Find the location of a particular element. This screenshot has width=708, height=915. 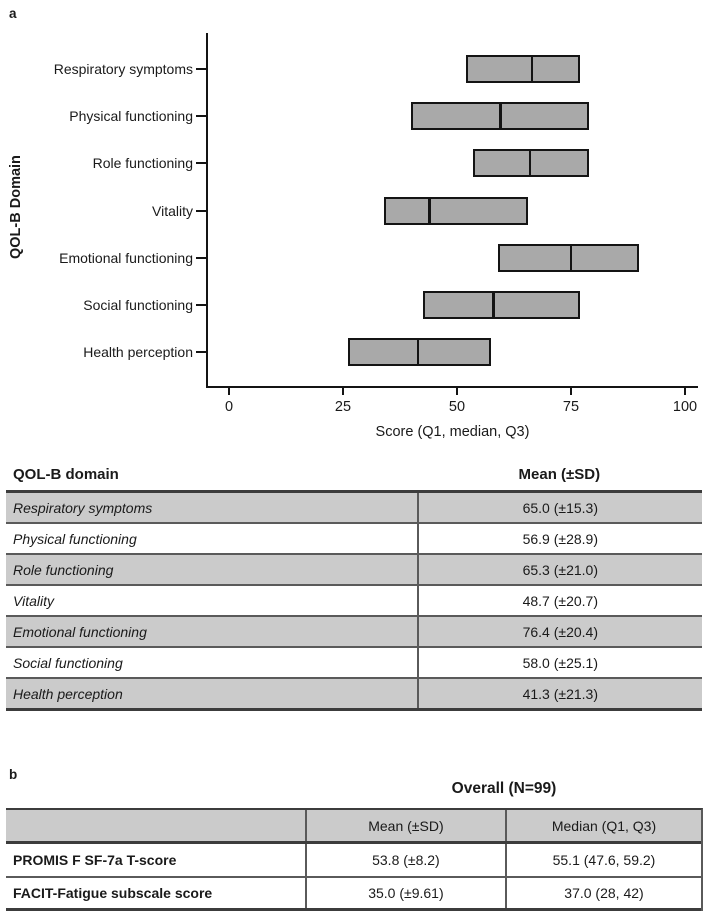

box-respiratory-symptoms is located at coordinates (523, 69).